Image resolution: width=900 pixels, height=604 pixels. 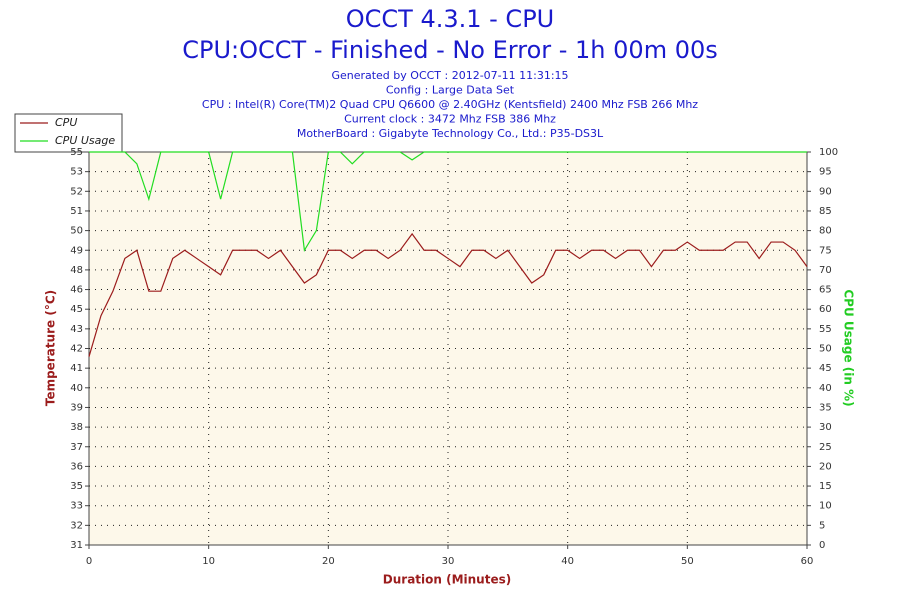 I want to click on y-tick-label: 32, so click(x=76, y=525).